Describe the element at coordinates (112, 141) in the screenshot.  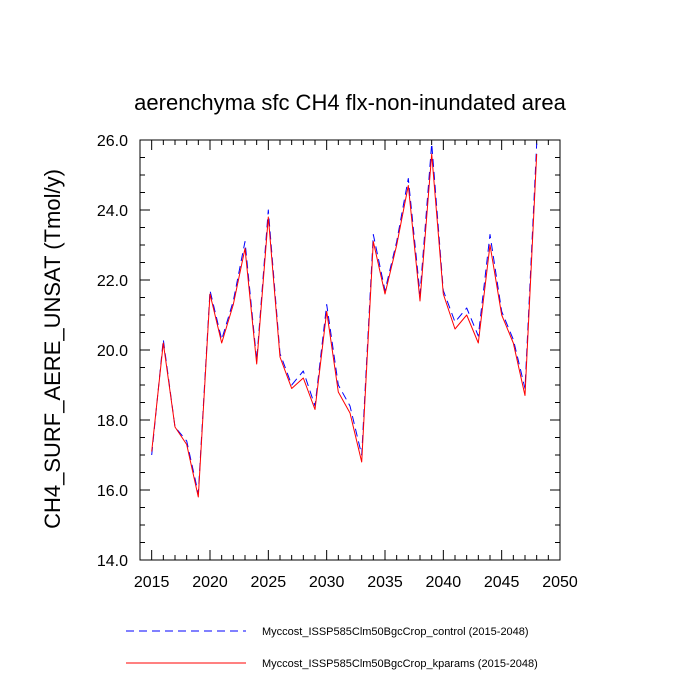
I see `y-tick-label: 26.0` at that location.